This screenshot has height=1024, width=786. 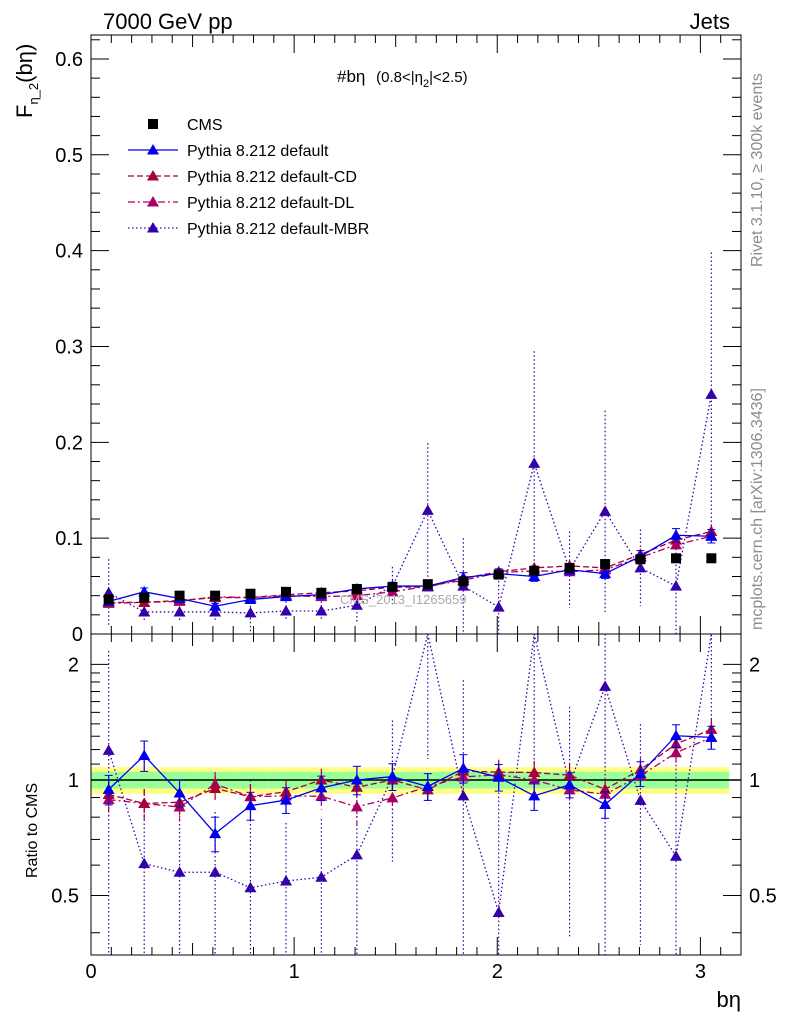 I want to click on x-tick-label: 0, so click(x=90, y=972).